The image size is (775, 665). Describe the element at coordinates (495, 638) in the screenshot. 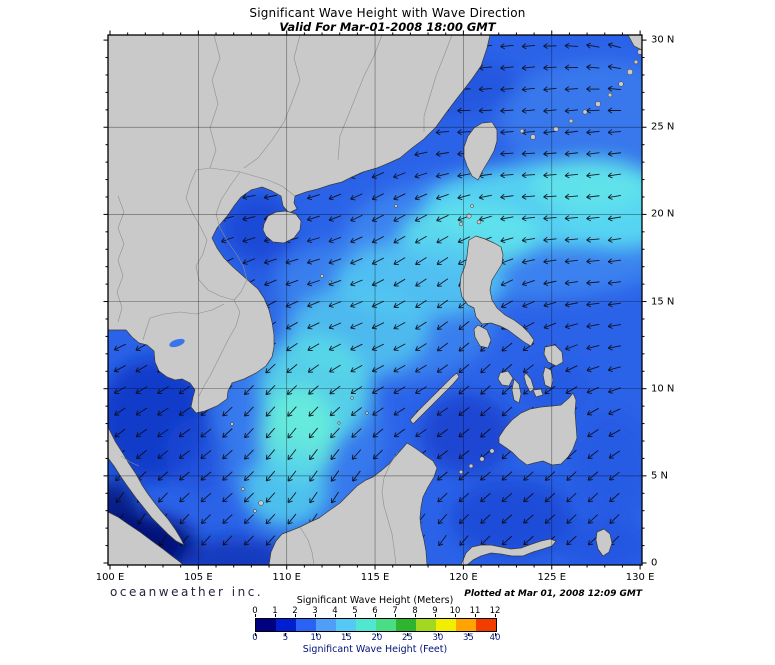

I see `colorbar-feet-tick: 40` at that location.